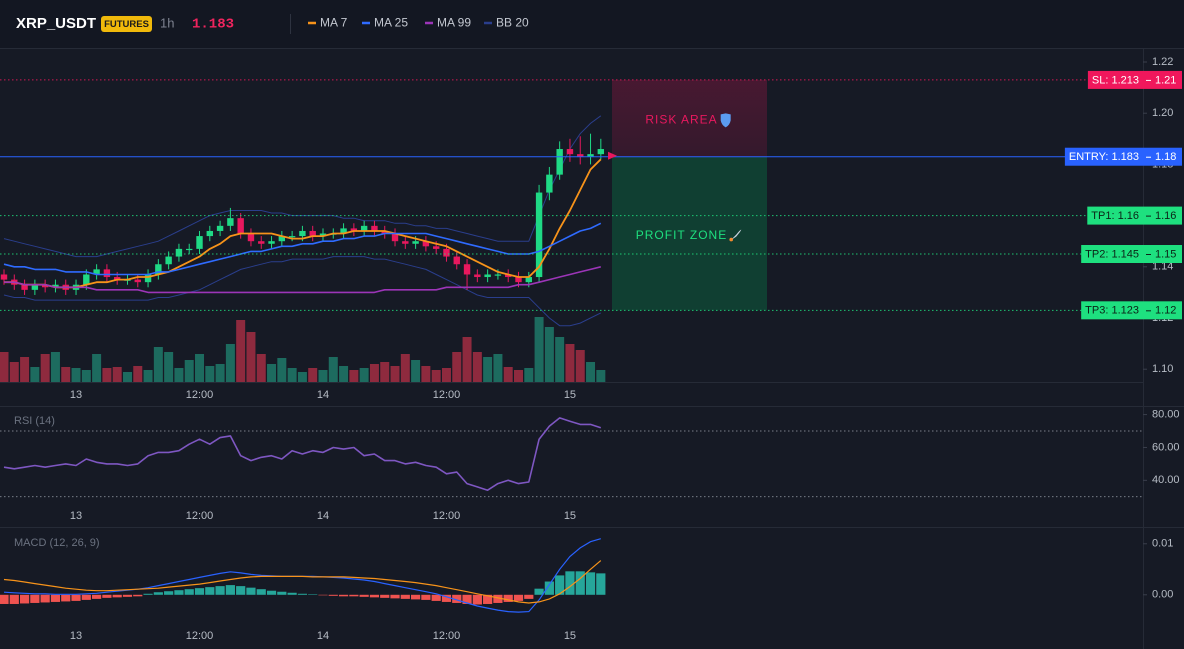  What do you see at coordinates (1112, 254) in the screenshot?
I see `level-label: TP2: 1.145` at bounding box center [1112, 254].